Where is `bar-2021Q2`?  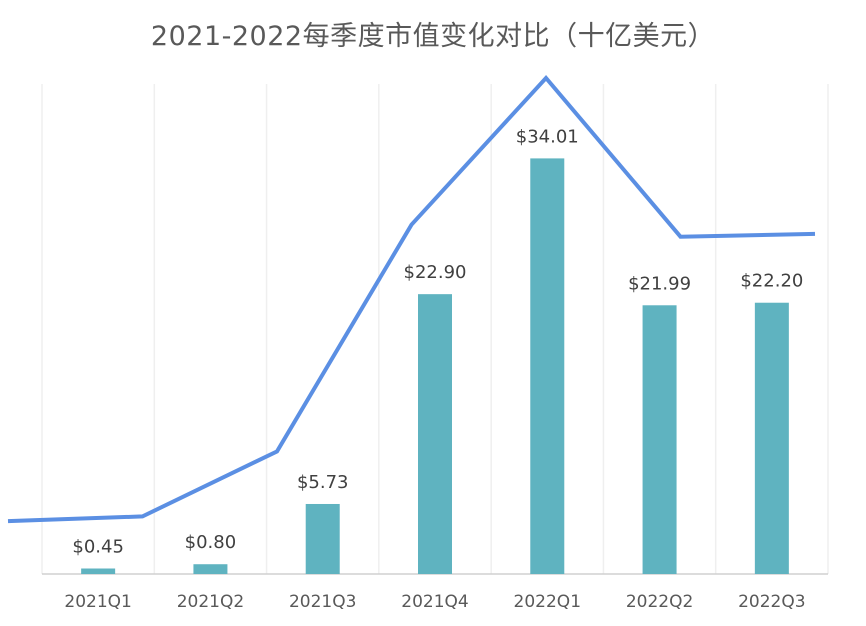 bar-2021Q2 is located at coordinates (210, 569).